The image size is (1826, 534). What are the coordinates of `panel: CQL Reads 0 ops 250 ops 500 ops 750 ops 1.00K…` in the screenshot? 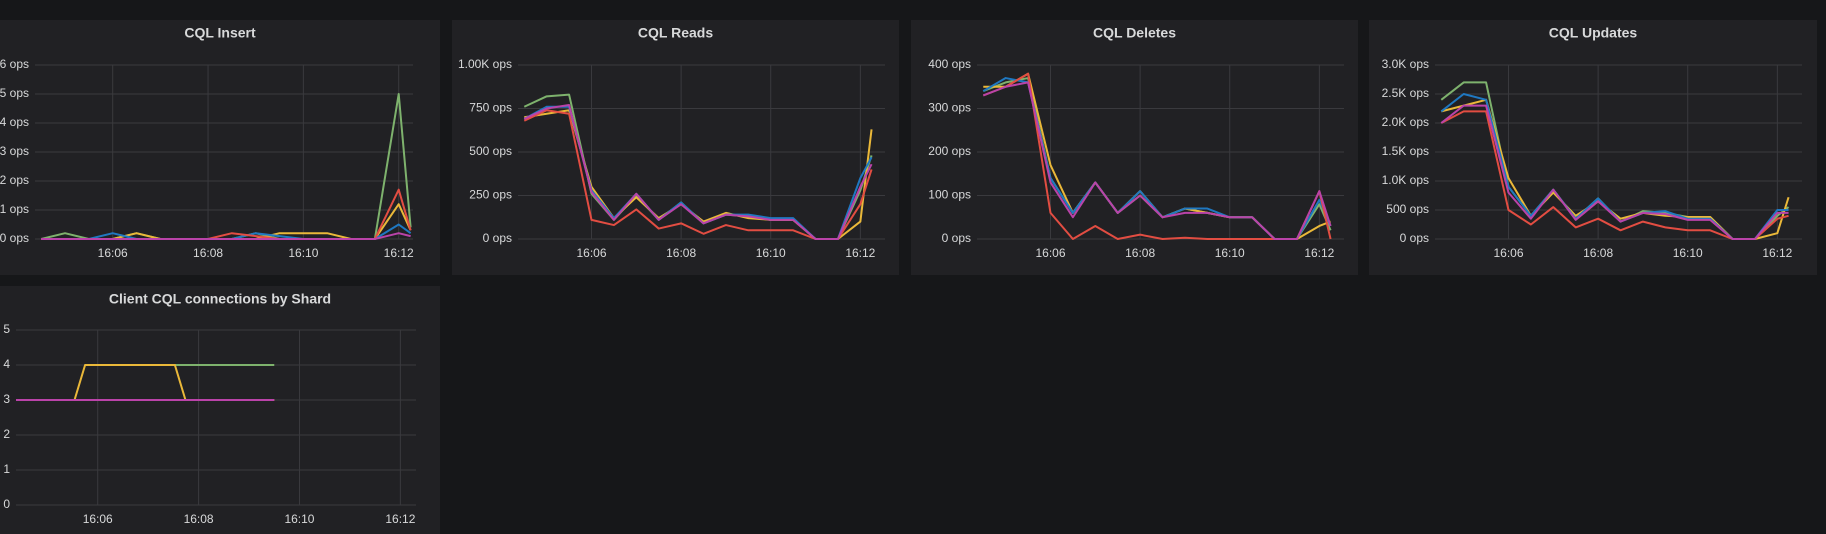 It's located at (675, 147).